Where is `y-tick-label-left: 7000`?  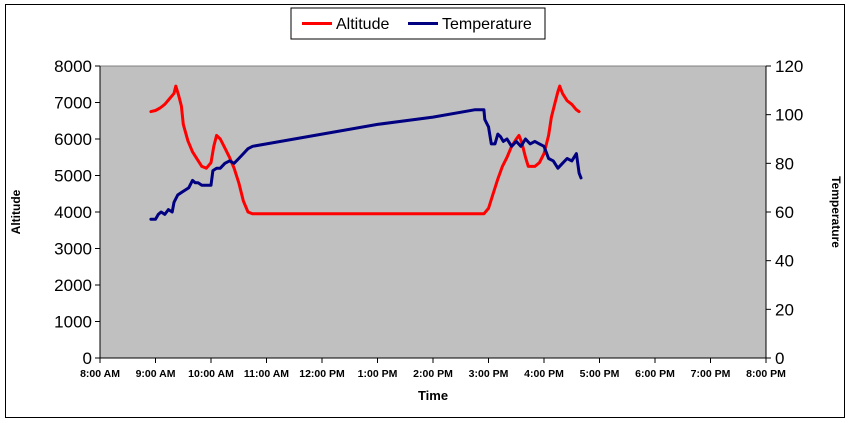
y-tick-label-left: 7000 is located at coordinates (73, 103).